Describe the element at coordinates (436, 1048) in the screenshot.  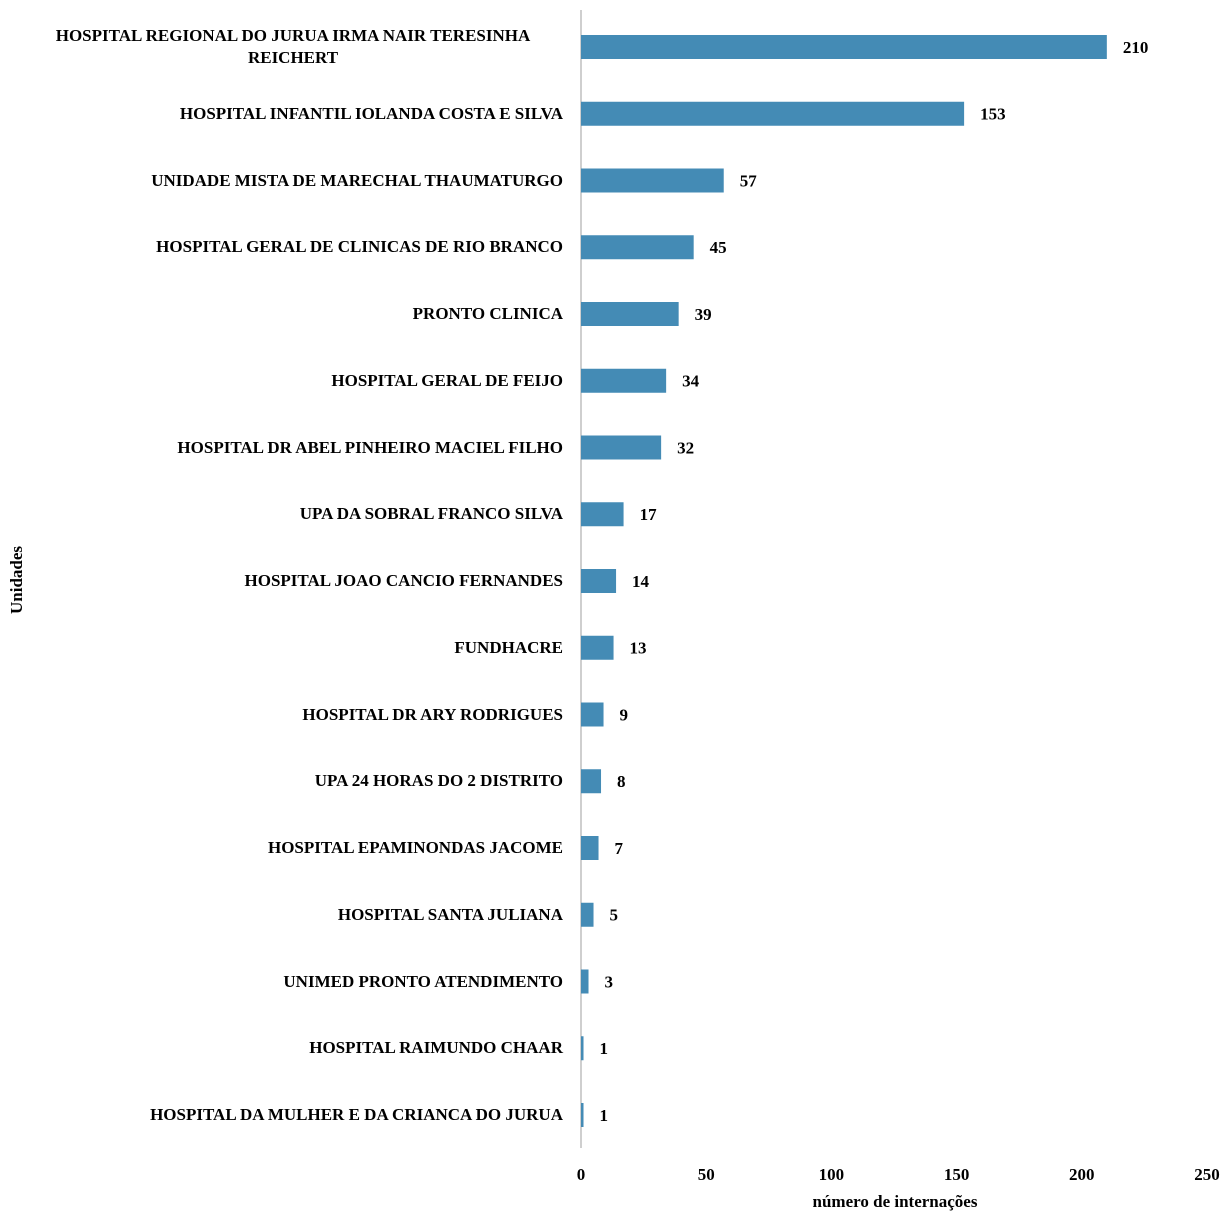
I see `y-tick-label: HOSPITAL RAIMUNDO CHAAR` at that location.